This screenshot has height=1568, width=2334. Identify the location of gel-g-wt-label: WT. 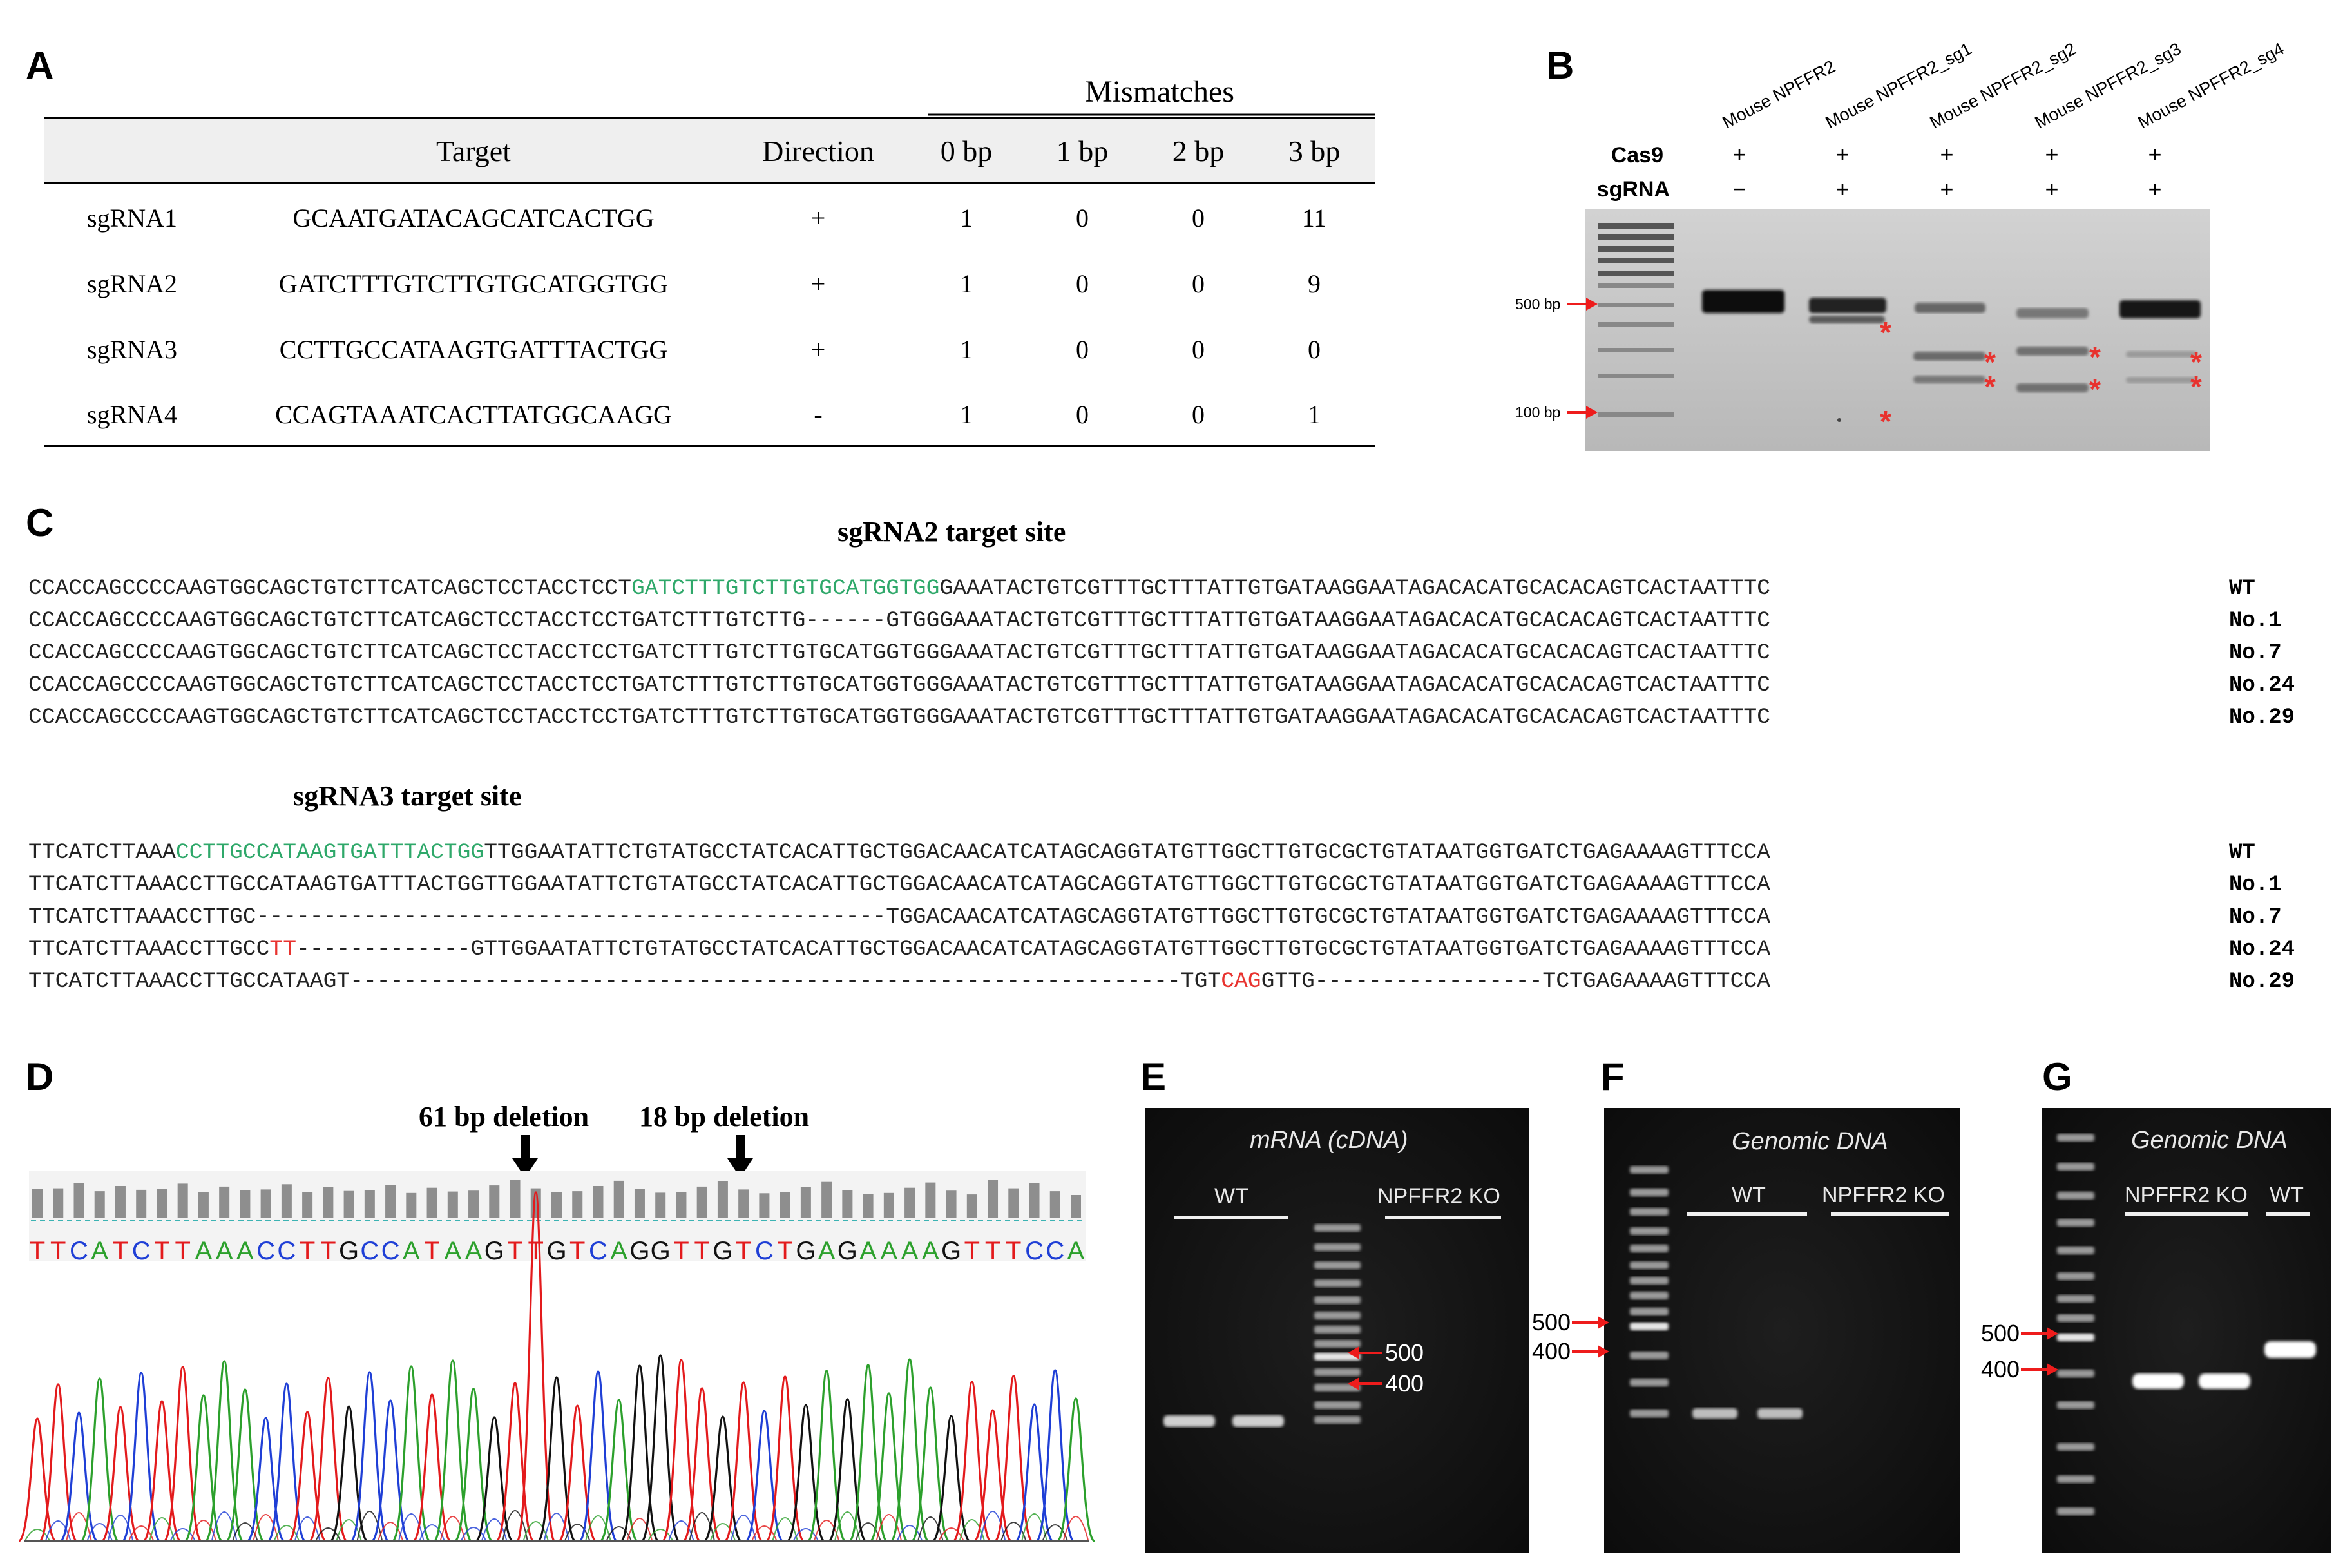
(2287, 1195).